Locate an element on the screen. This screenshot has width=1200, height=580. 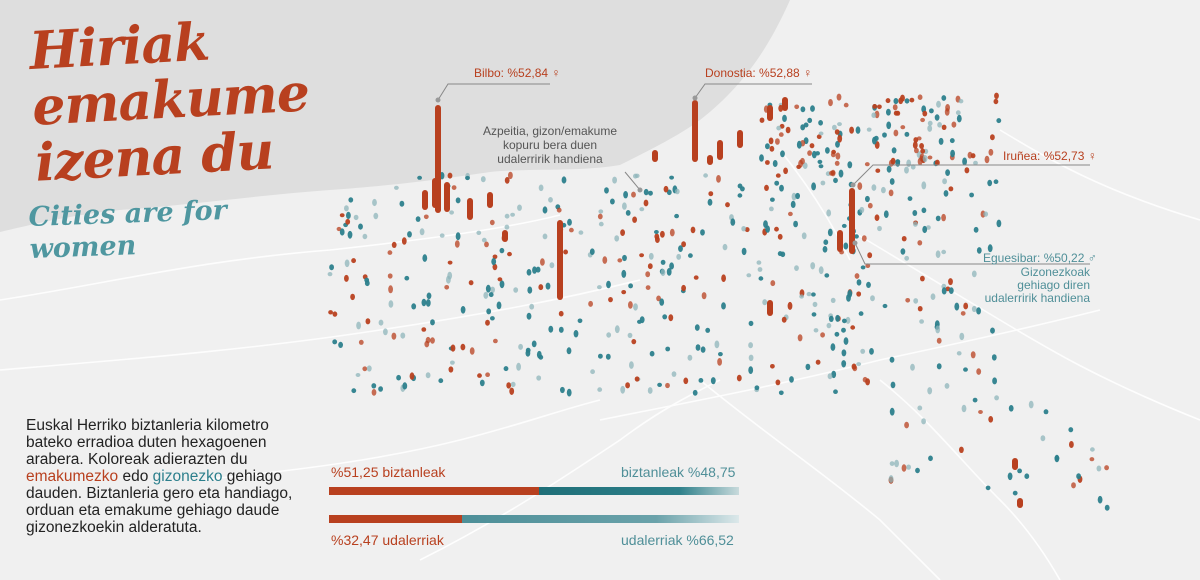
men-word: gizonezko is located at coordinates (187, 476).